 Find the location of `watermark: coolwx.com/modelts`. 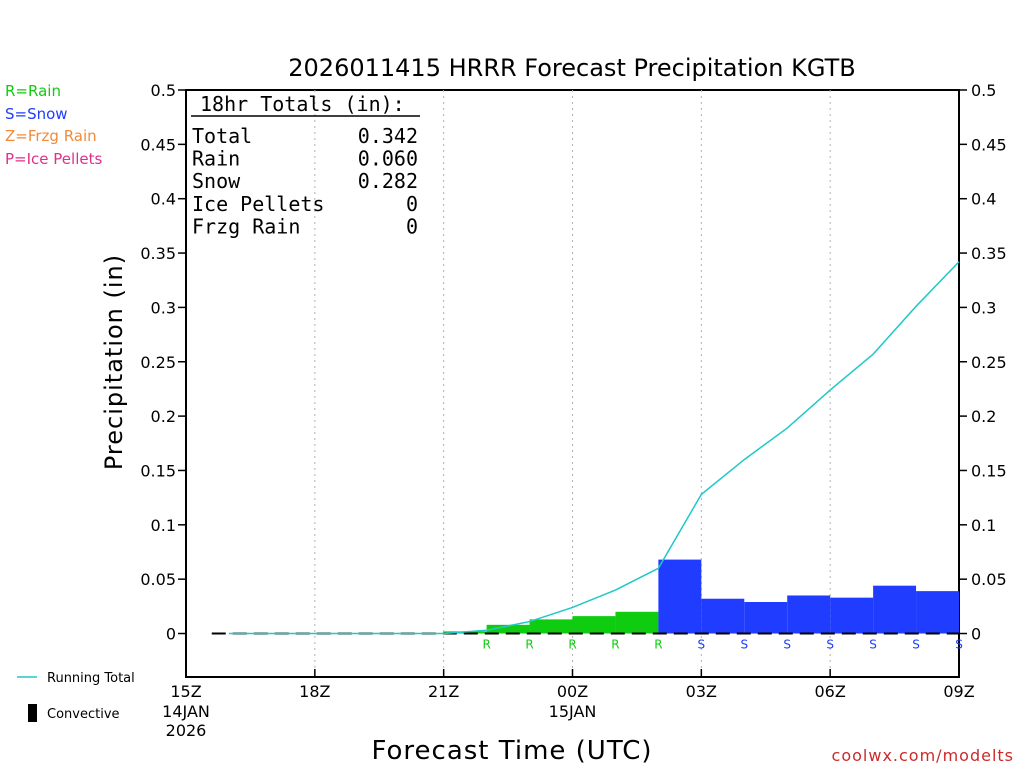

watermark: coolwx.com/modelts is located at coordinates (923, 755).